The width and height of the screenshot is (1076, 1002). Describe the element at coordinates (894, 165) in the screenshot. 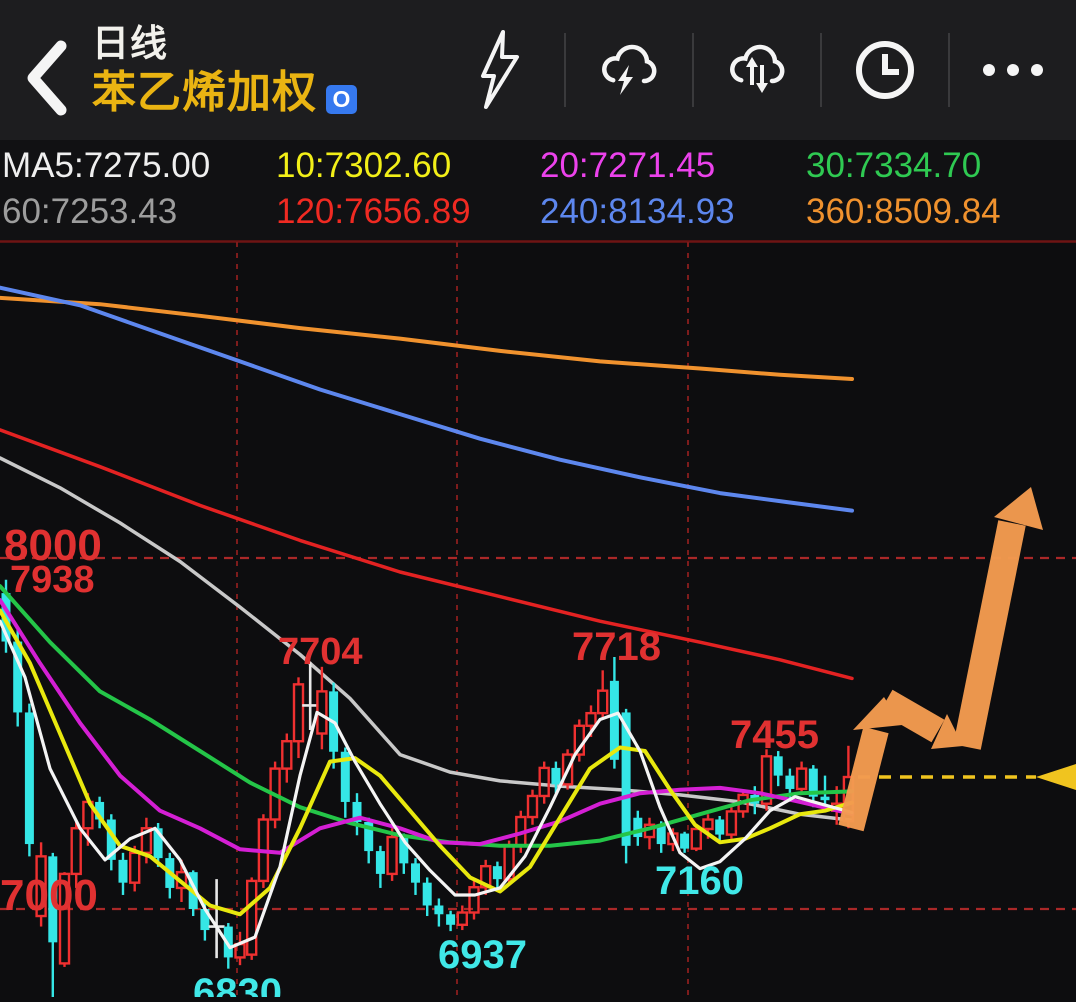

I see `ma-value-label: 30:7334.70` at that location.